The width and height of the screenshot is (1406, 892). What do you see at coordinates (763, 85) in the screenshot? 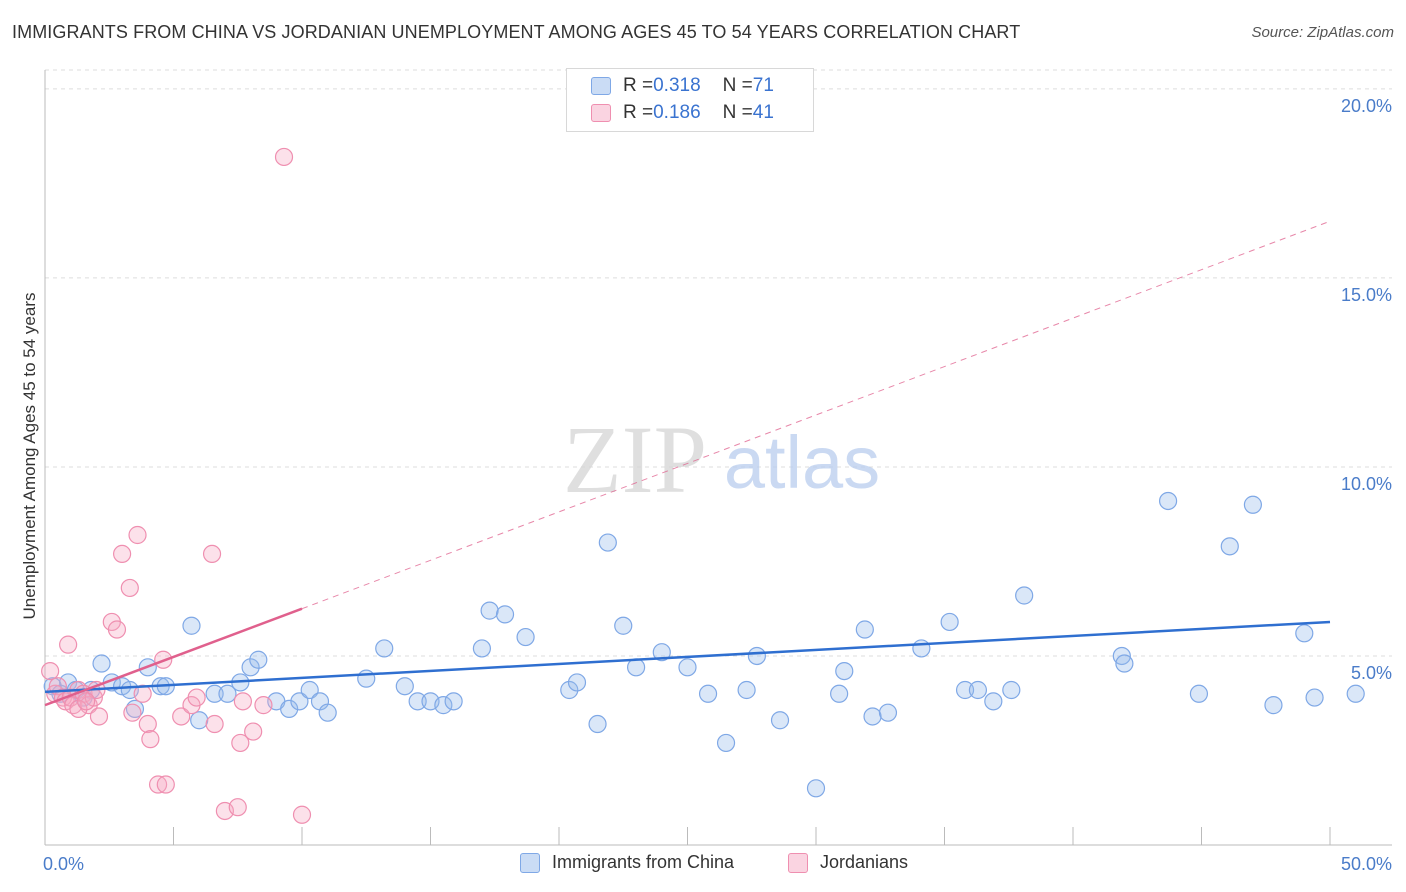
I see `legend-n-value: 71` at bounding box center [763, 85].